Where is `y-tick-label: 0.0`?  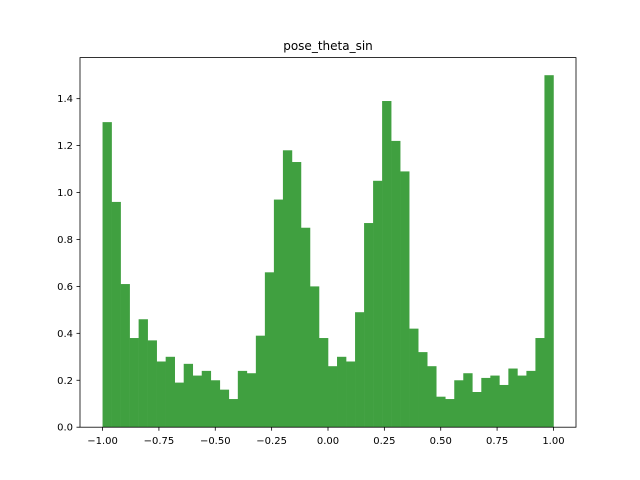 y-tick-label: 0.0 is located at coordinates (65, 428).